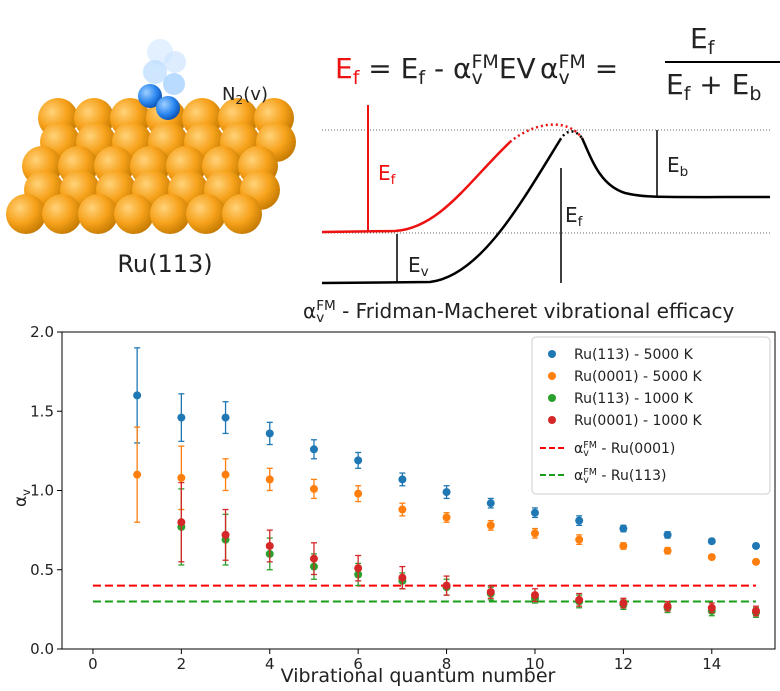  Describe the element at coordinates (164, 264) in the screenshot. I see `surface-label: Ru(113)` at that location.